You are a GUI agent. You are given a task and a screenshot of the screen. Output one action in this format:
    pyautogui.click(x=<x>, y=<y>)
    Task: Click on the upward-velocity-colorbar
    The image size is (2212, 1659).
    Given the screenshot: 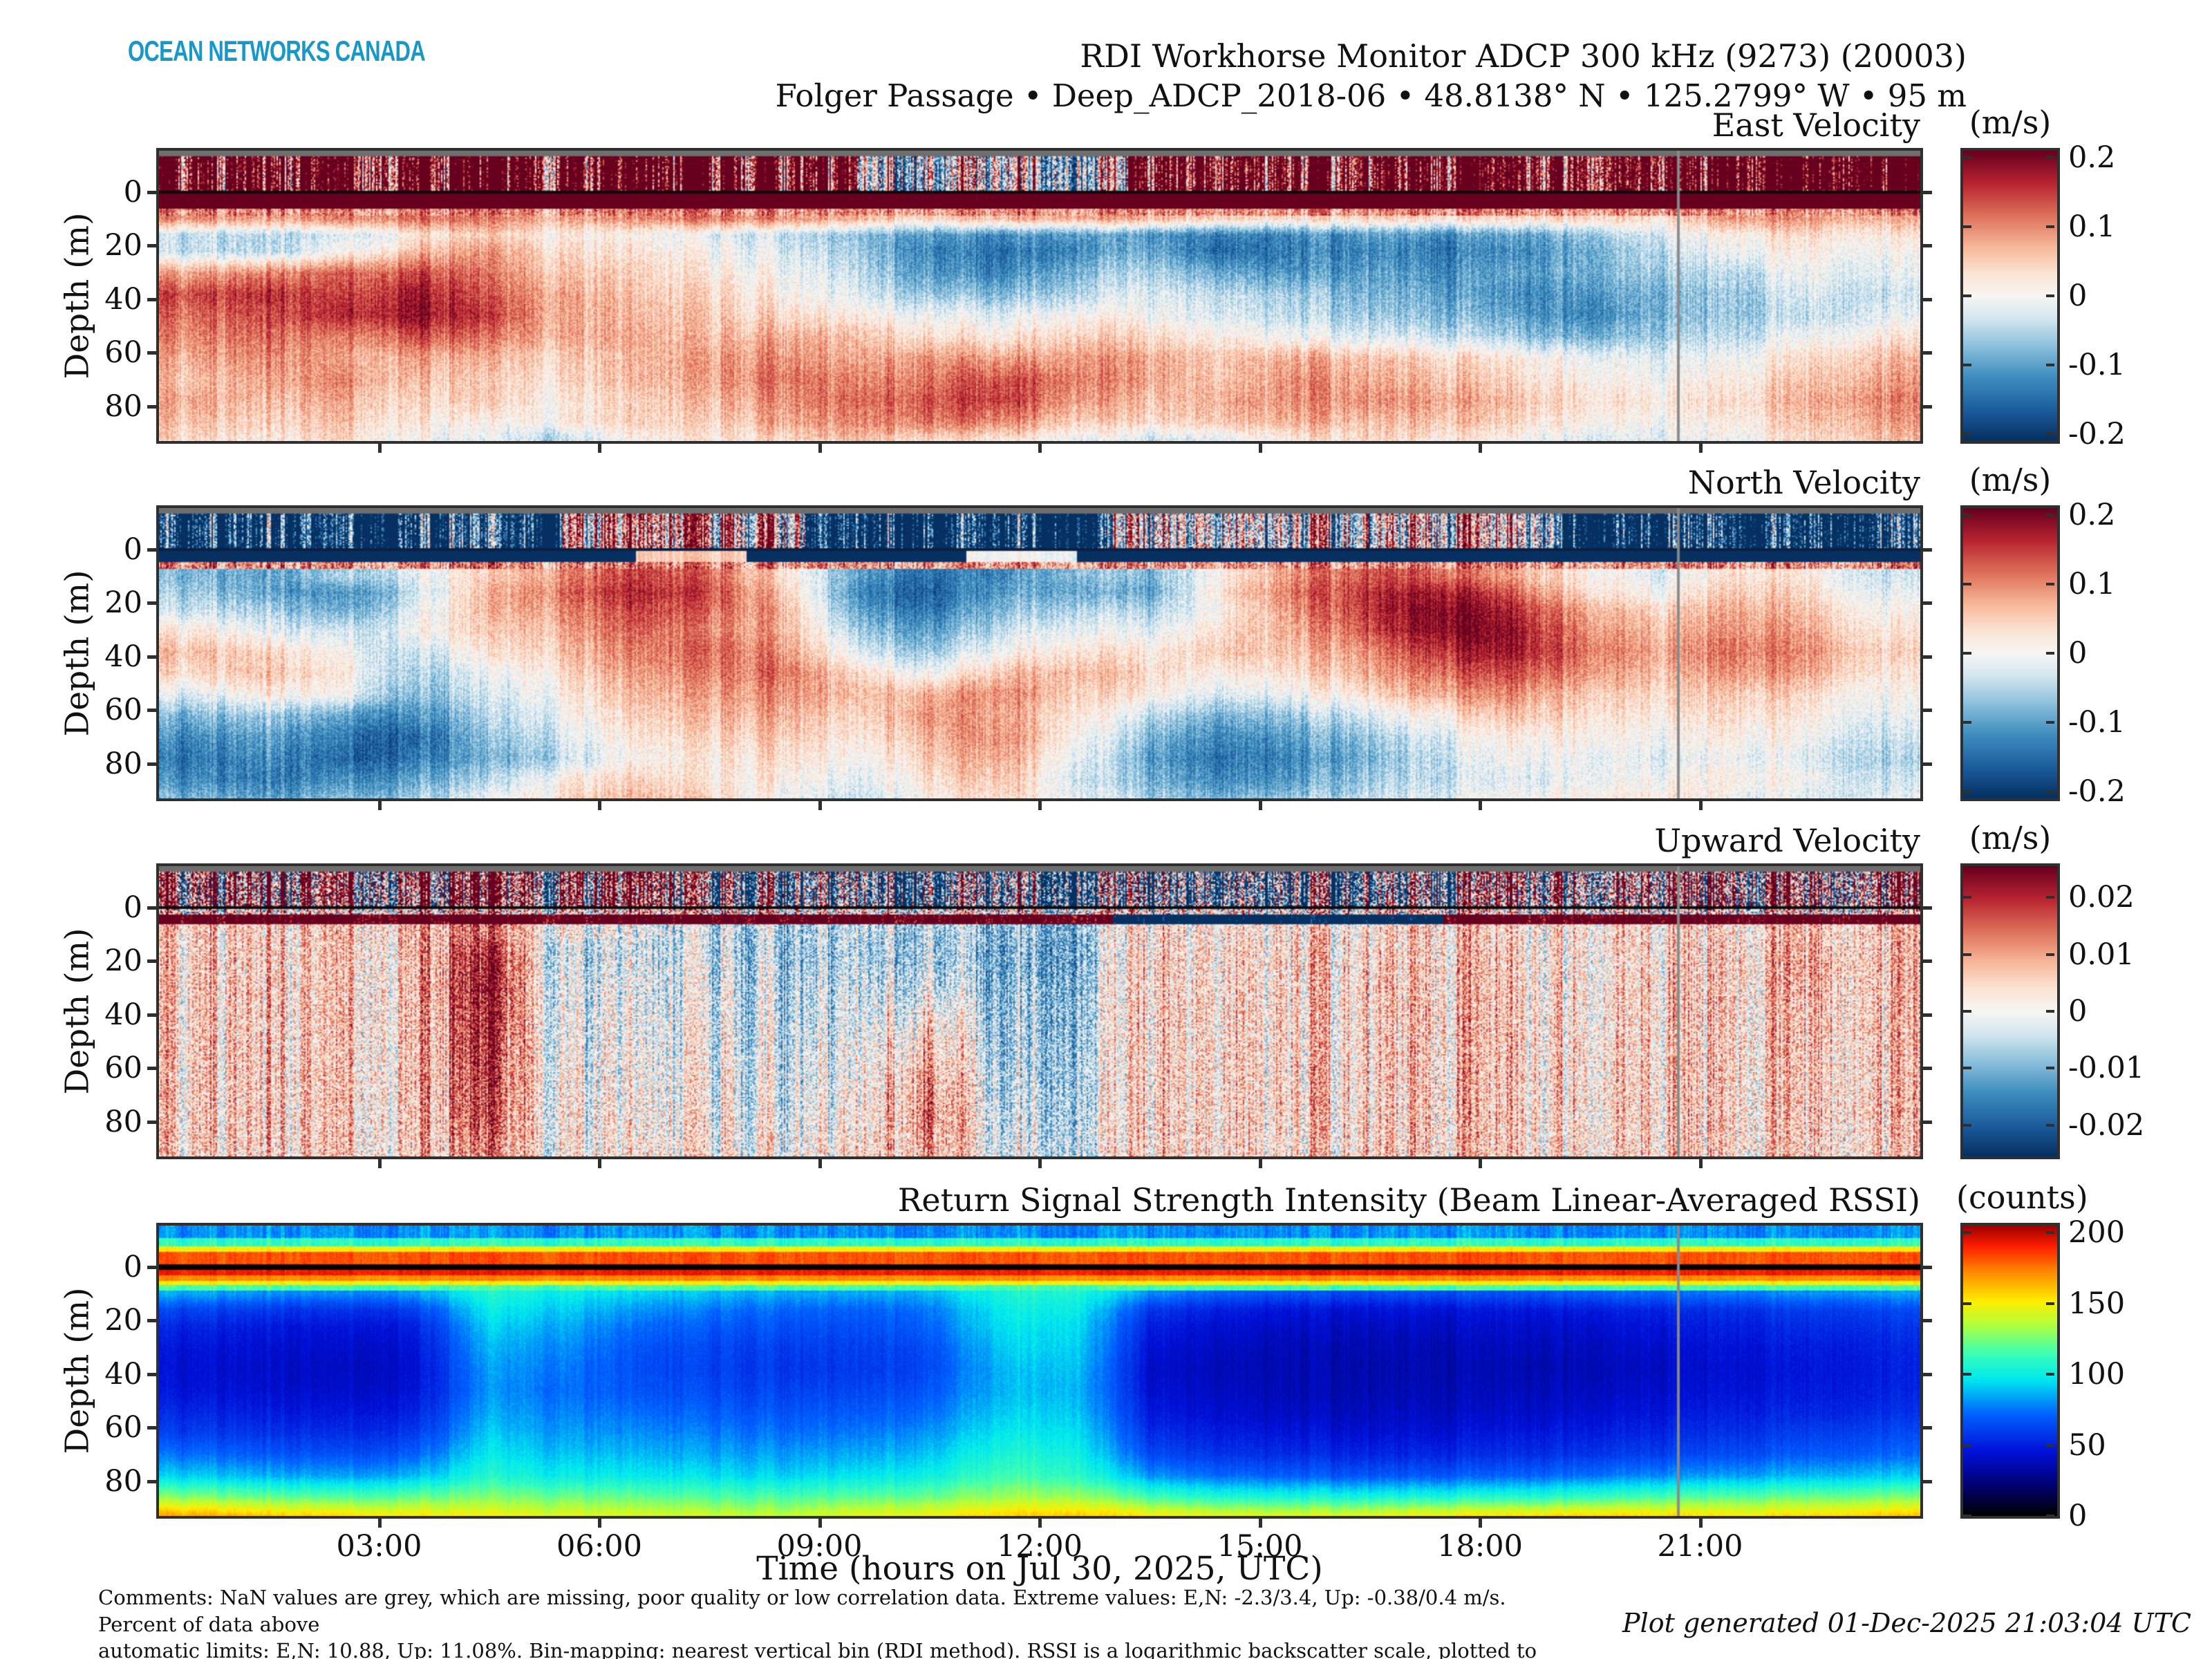 What is the action you would take?
    pyautogui.click(x=2010, y=1011)
    